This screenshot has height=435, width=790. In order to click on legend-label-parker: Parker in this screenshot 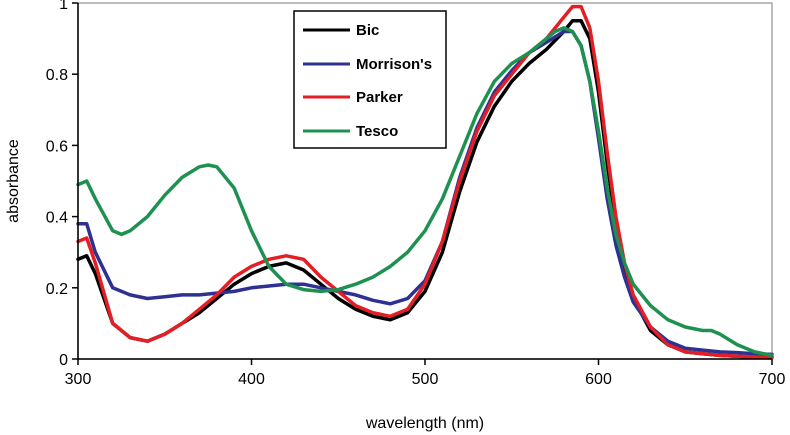, I will do `click(379, 97)`.